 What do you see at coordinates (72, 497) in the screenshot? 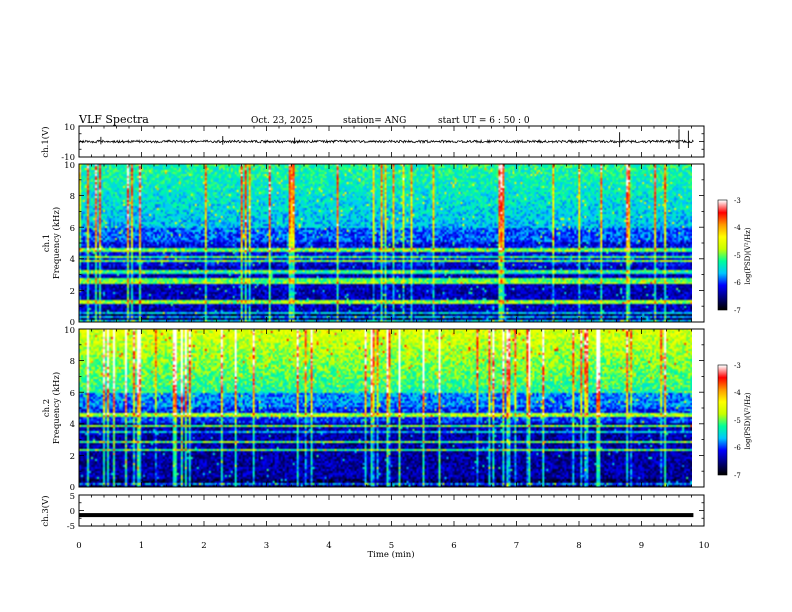
I see `ch3-ytick-top: 5` at bounding box center [72, 497].